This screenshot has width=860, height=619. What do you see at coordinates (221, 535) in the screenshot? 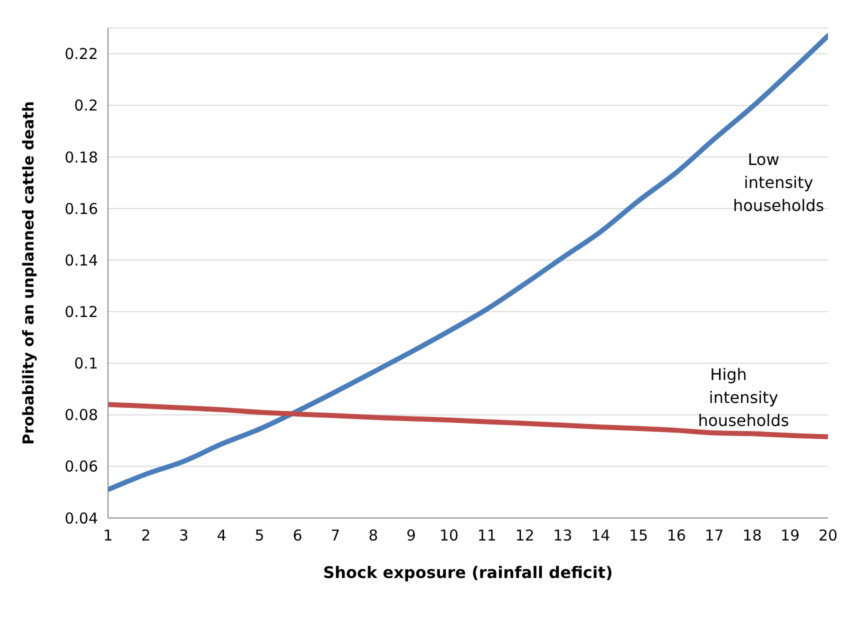
I see `x-tick-label: 4` at bounding box center [221, 535].